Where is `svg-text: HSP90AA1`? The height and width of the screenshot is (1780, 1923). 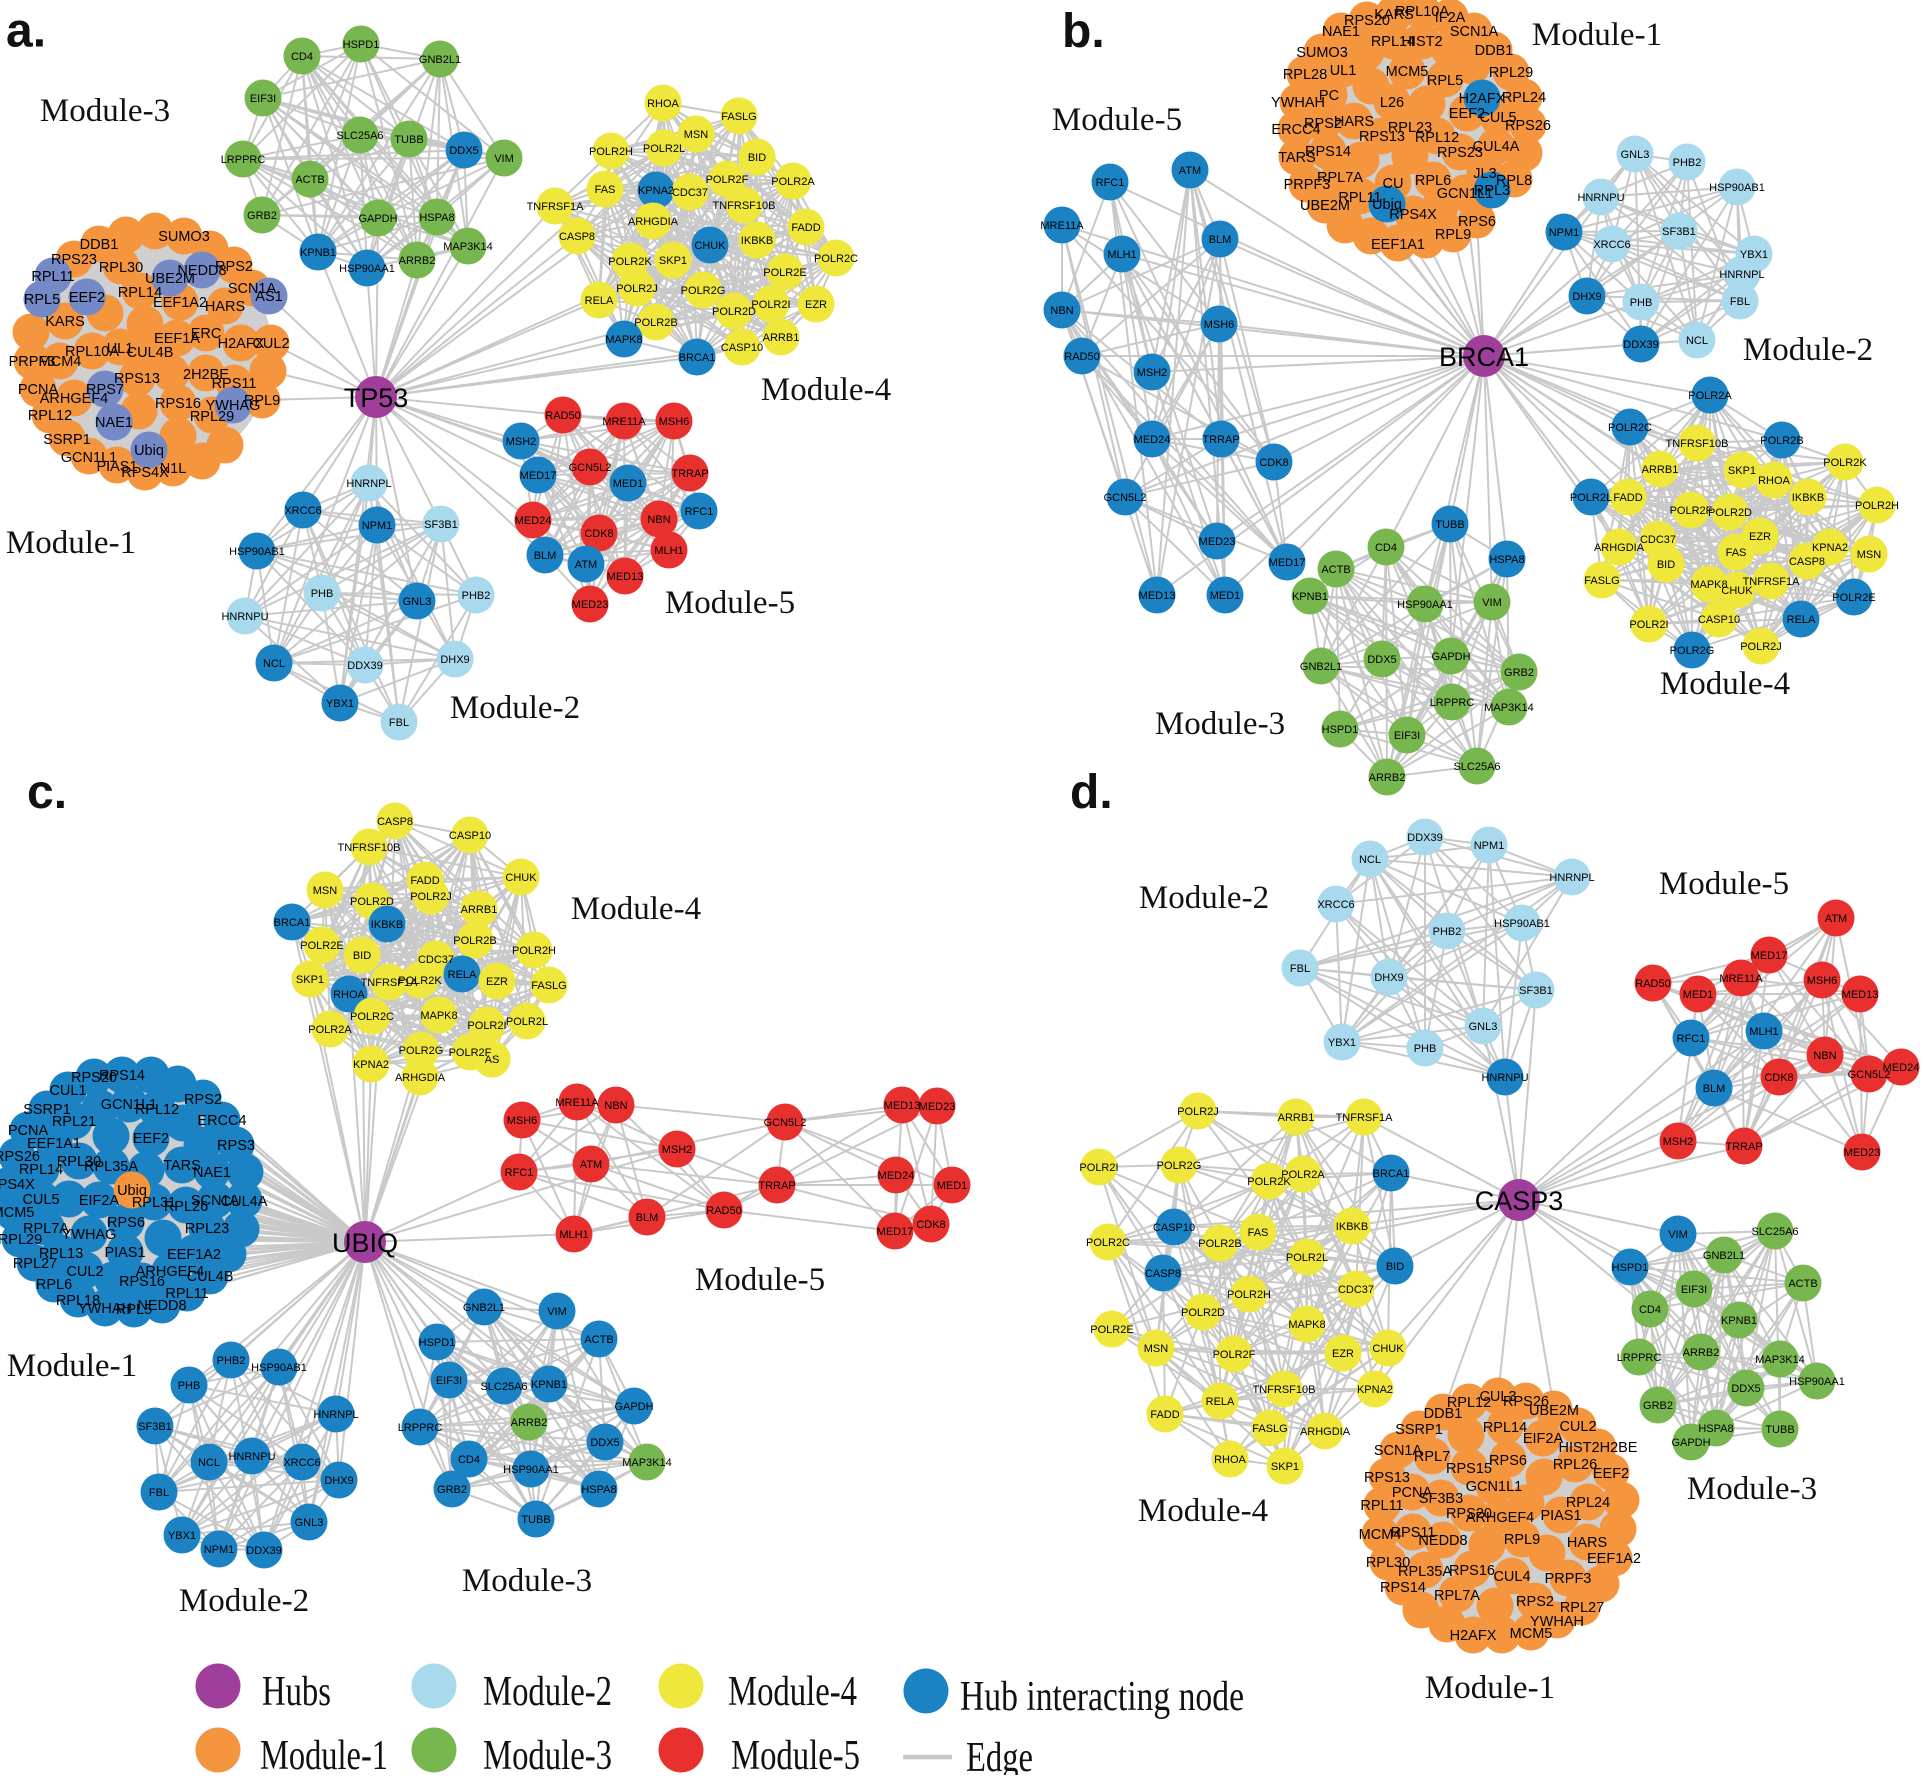 svg-text: HSP90AA1 is located at coordinates (1817, 1382).